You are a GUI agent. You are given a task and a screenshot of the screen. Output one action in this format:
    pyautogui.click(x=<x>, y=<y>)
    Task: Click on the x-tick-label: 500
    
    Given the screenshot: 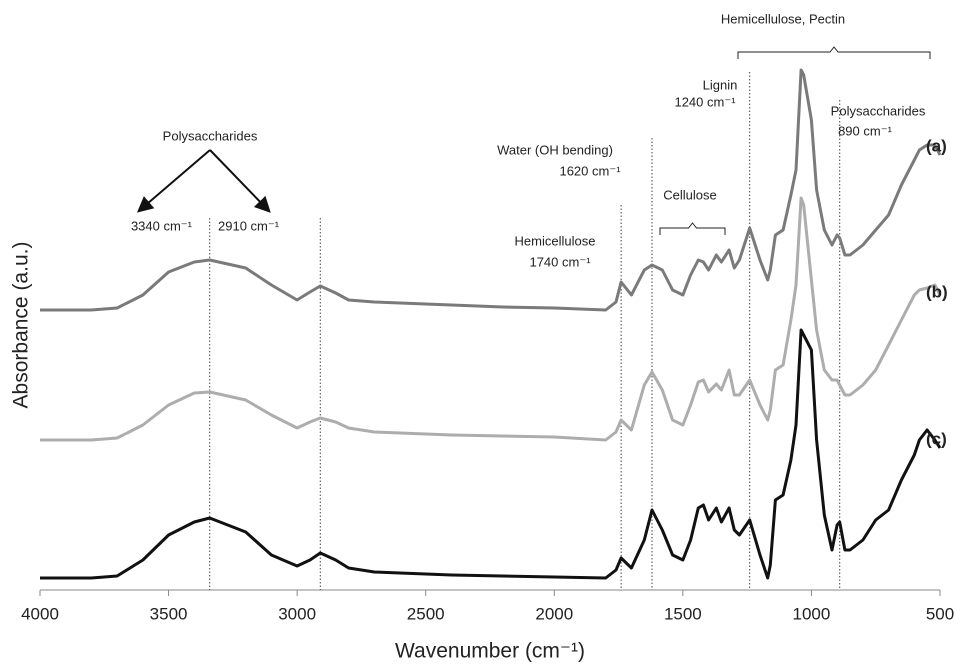 What is the action you would take?
    pyautogui.click(x=940, y=613)
    